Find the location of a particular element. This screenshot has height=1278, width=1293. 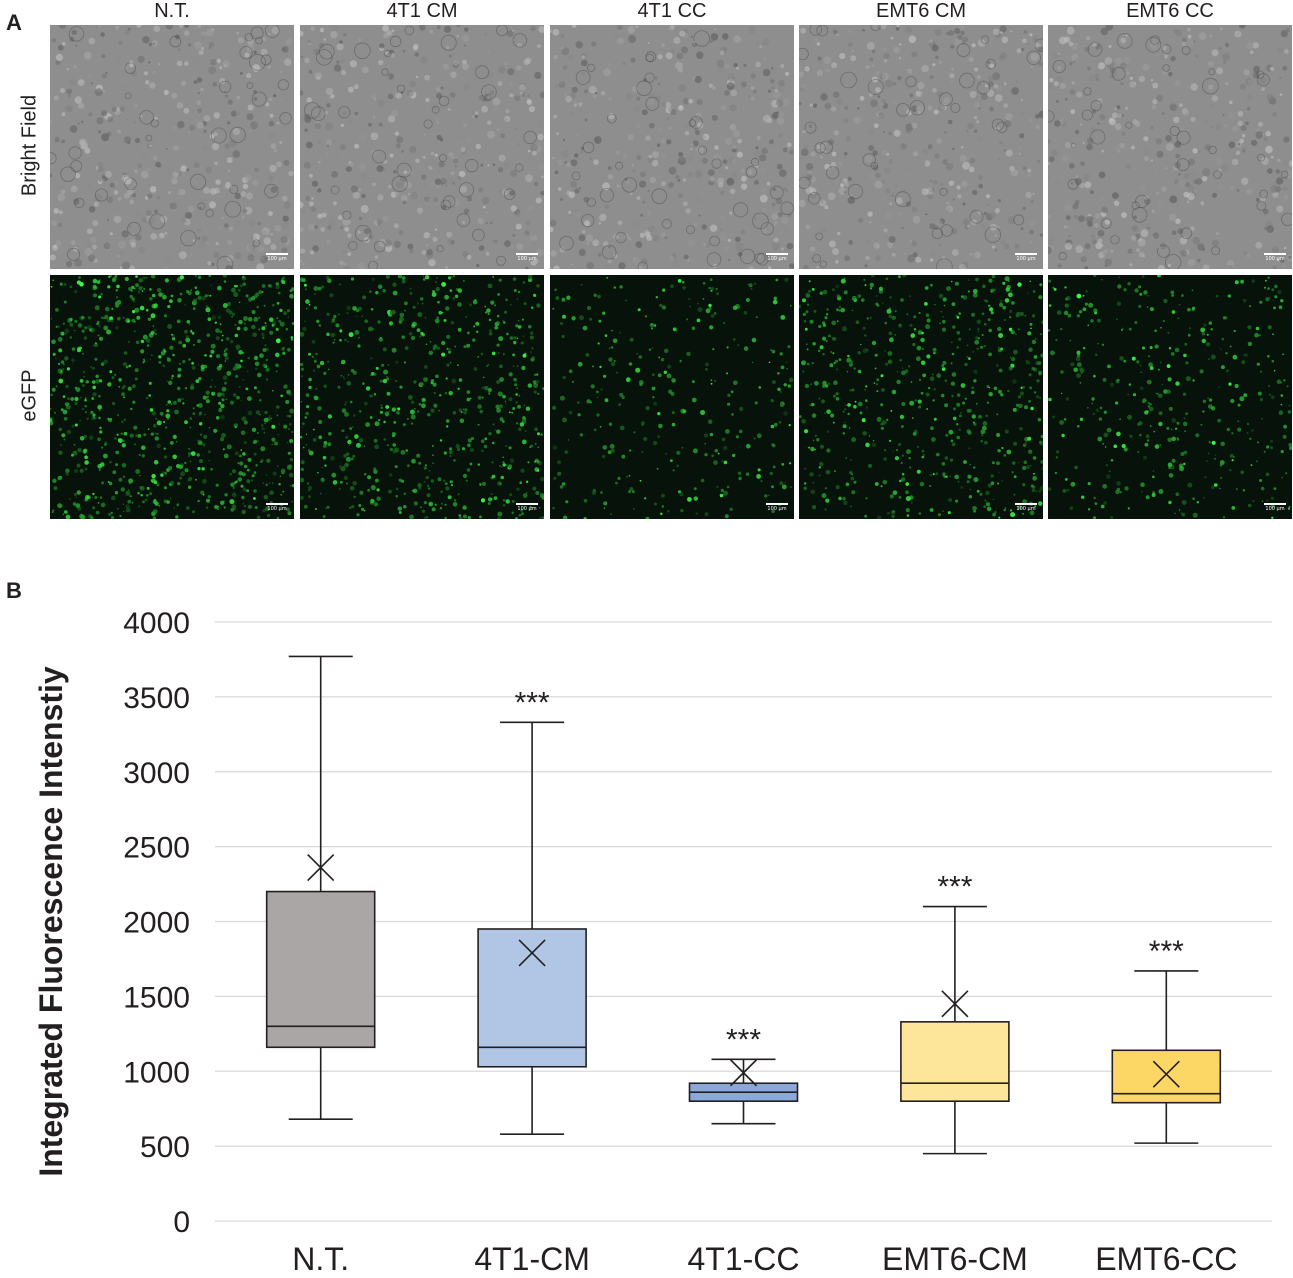

x-category-label: 4T1-CM is located at coordinates (532, 1259).